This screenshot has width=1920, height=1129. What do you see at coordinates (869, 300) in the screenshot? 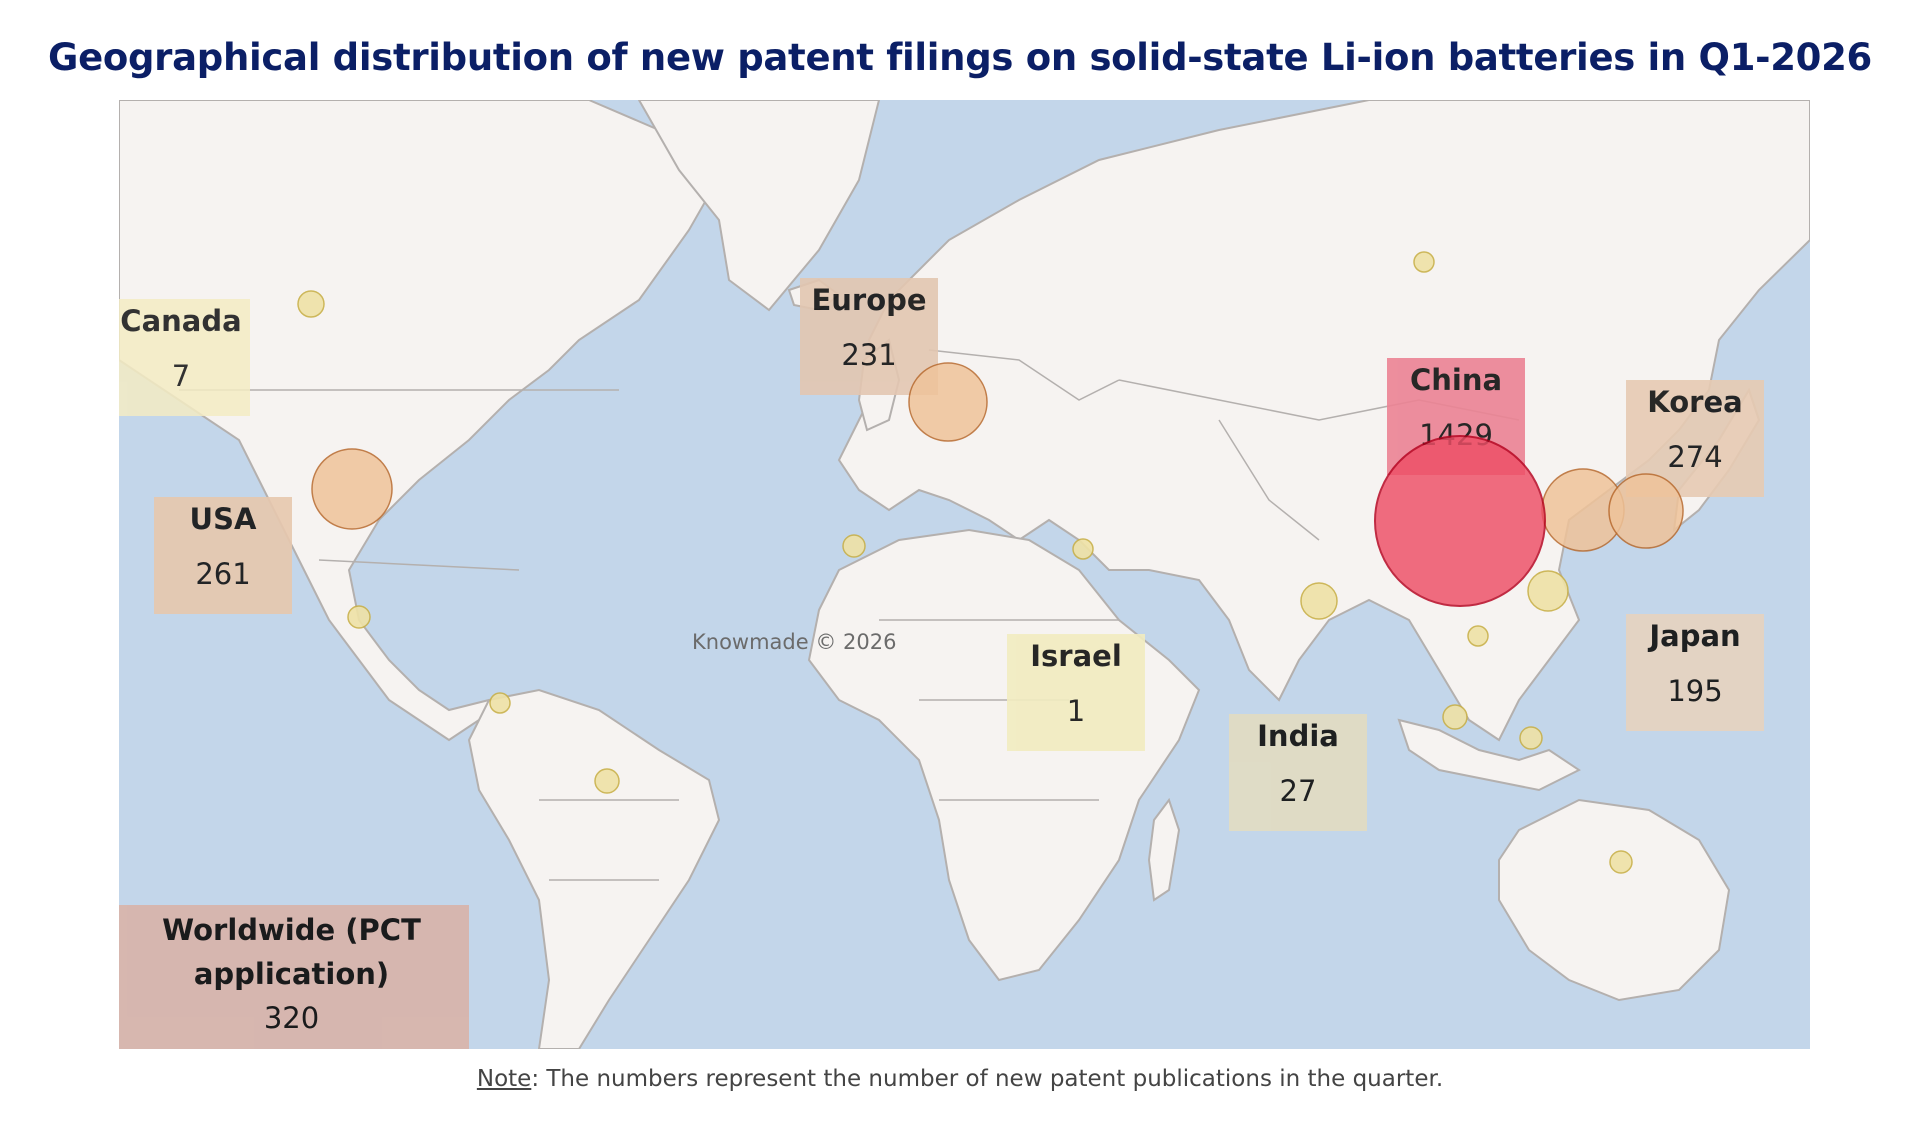
I see `label-europe-name: Europe` at bounding box center [869, 300].